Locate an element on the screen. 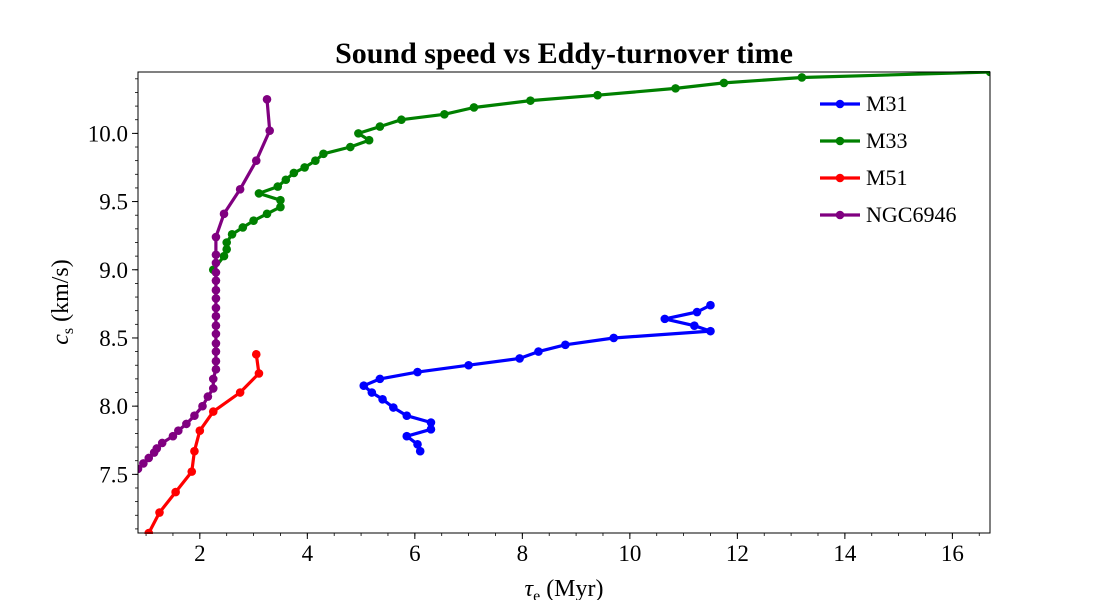 This screenshot has width=1100, height=605. y-tick-label: 9.0 is located at coordinates (113, 270).